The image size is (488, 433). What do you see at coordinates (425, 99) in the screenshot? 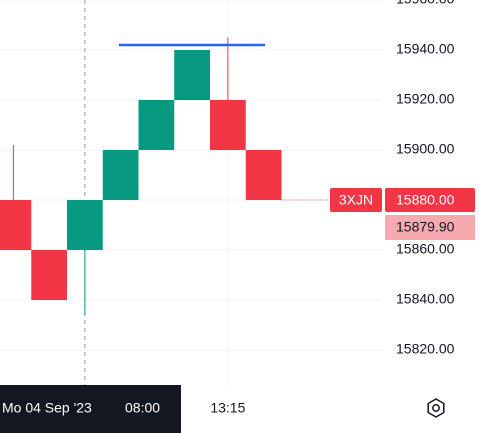
I see `y-tick-label: 15920.00` at bounding box center [425, 99].